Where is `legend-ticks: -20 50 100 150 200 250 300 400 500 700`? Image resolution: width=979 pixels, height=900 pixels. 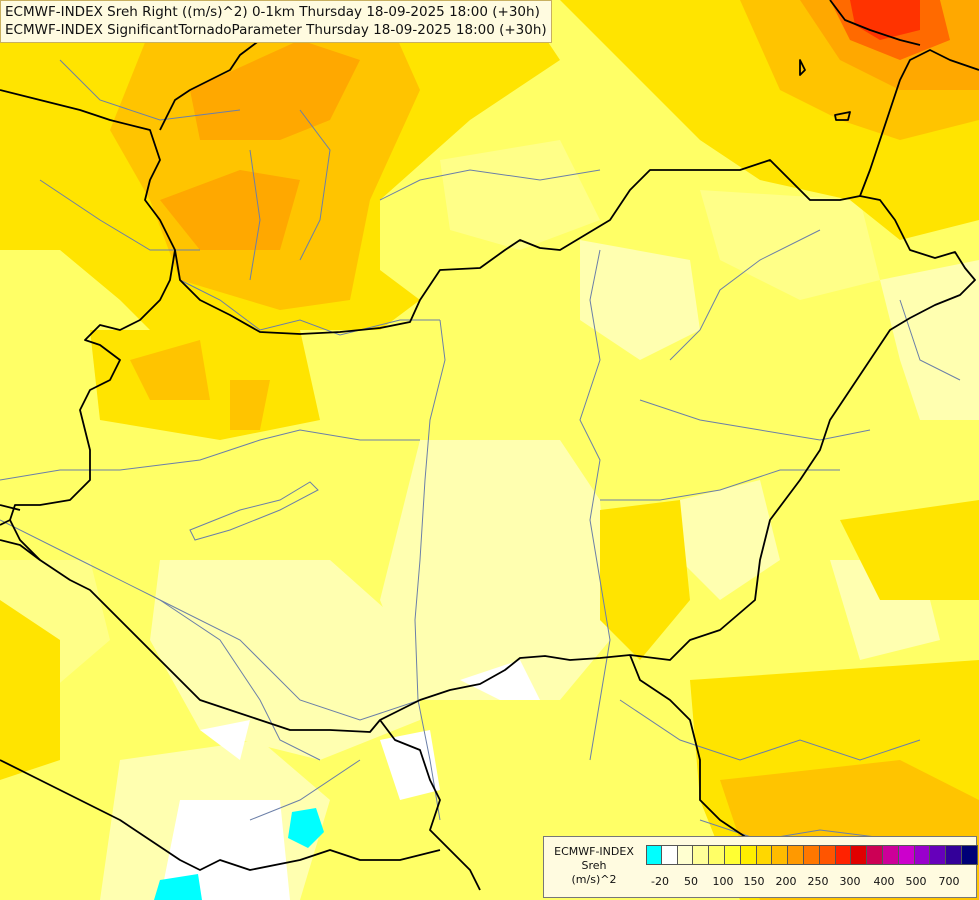
legend-ticks: -20 50 100 150 200 250 300 400 500 700 is located at coordinates (811, 882).